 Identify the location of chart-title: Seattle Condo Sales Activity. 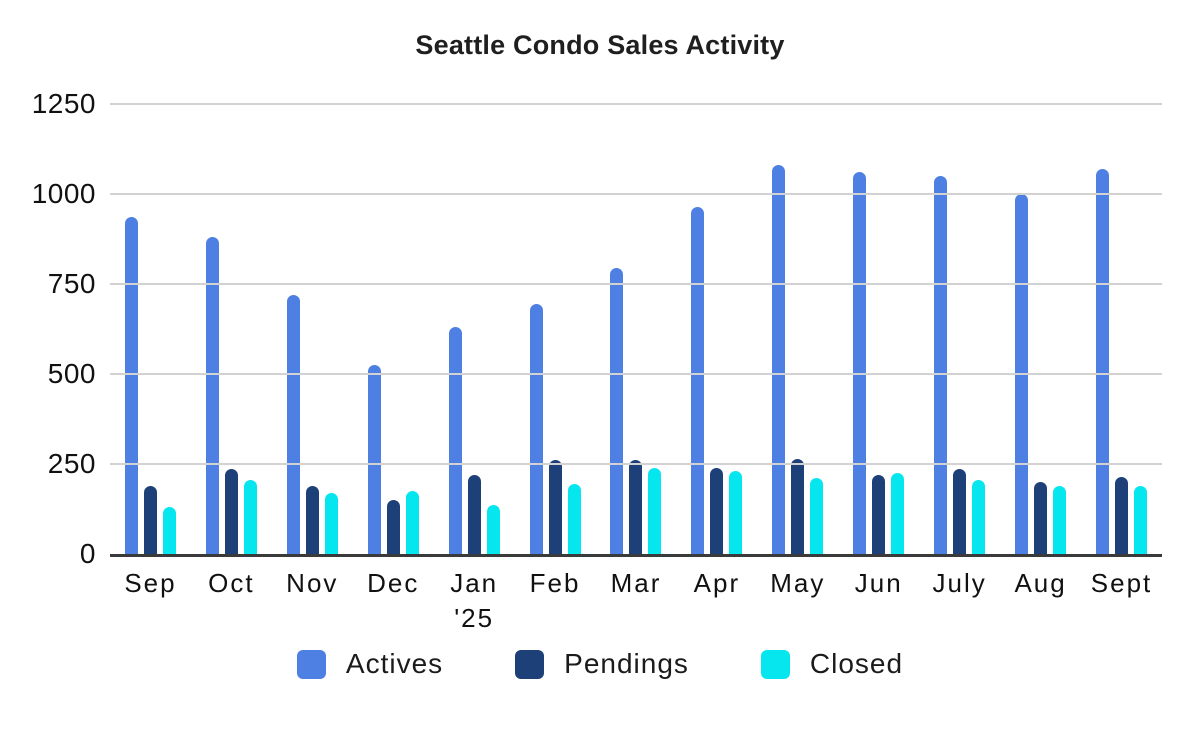
(600, 45).